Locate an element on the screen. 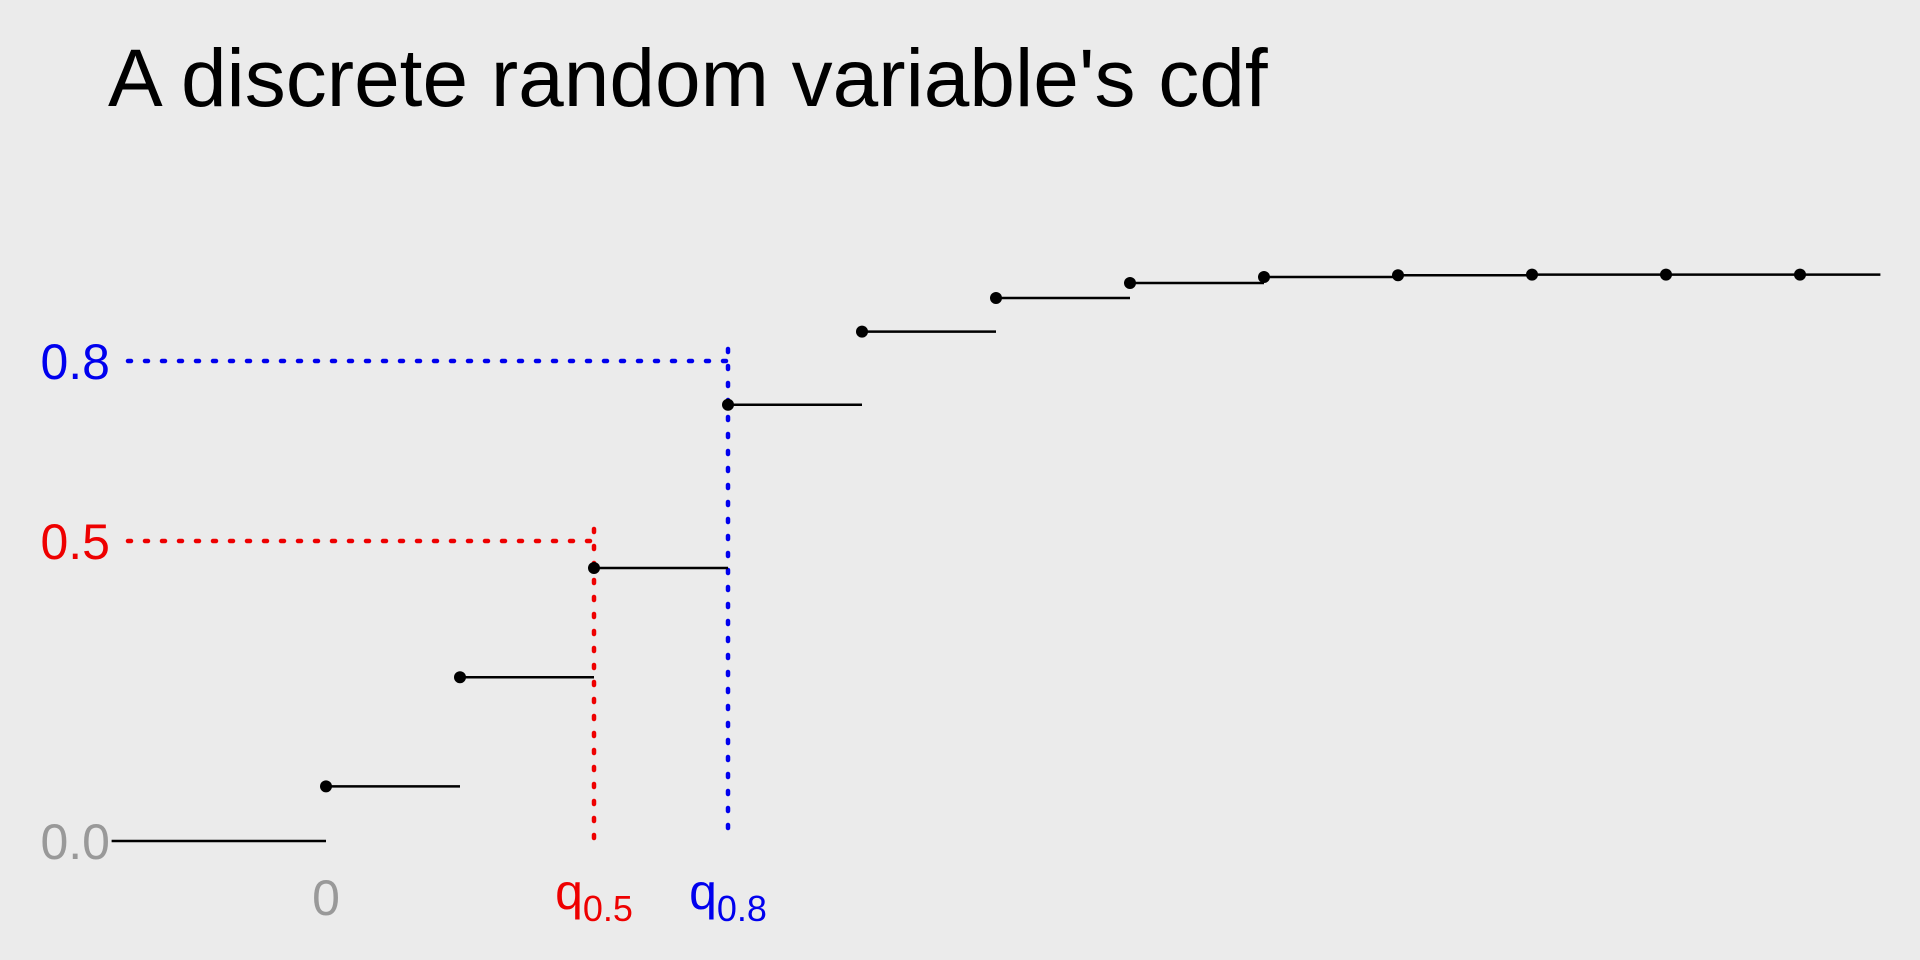  y-tick-label: 0.0 is located at coordinates (75, 842).